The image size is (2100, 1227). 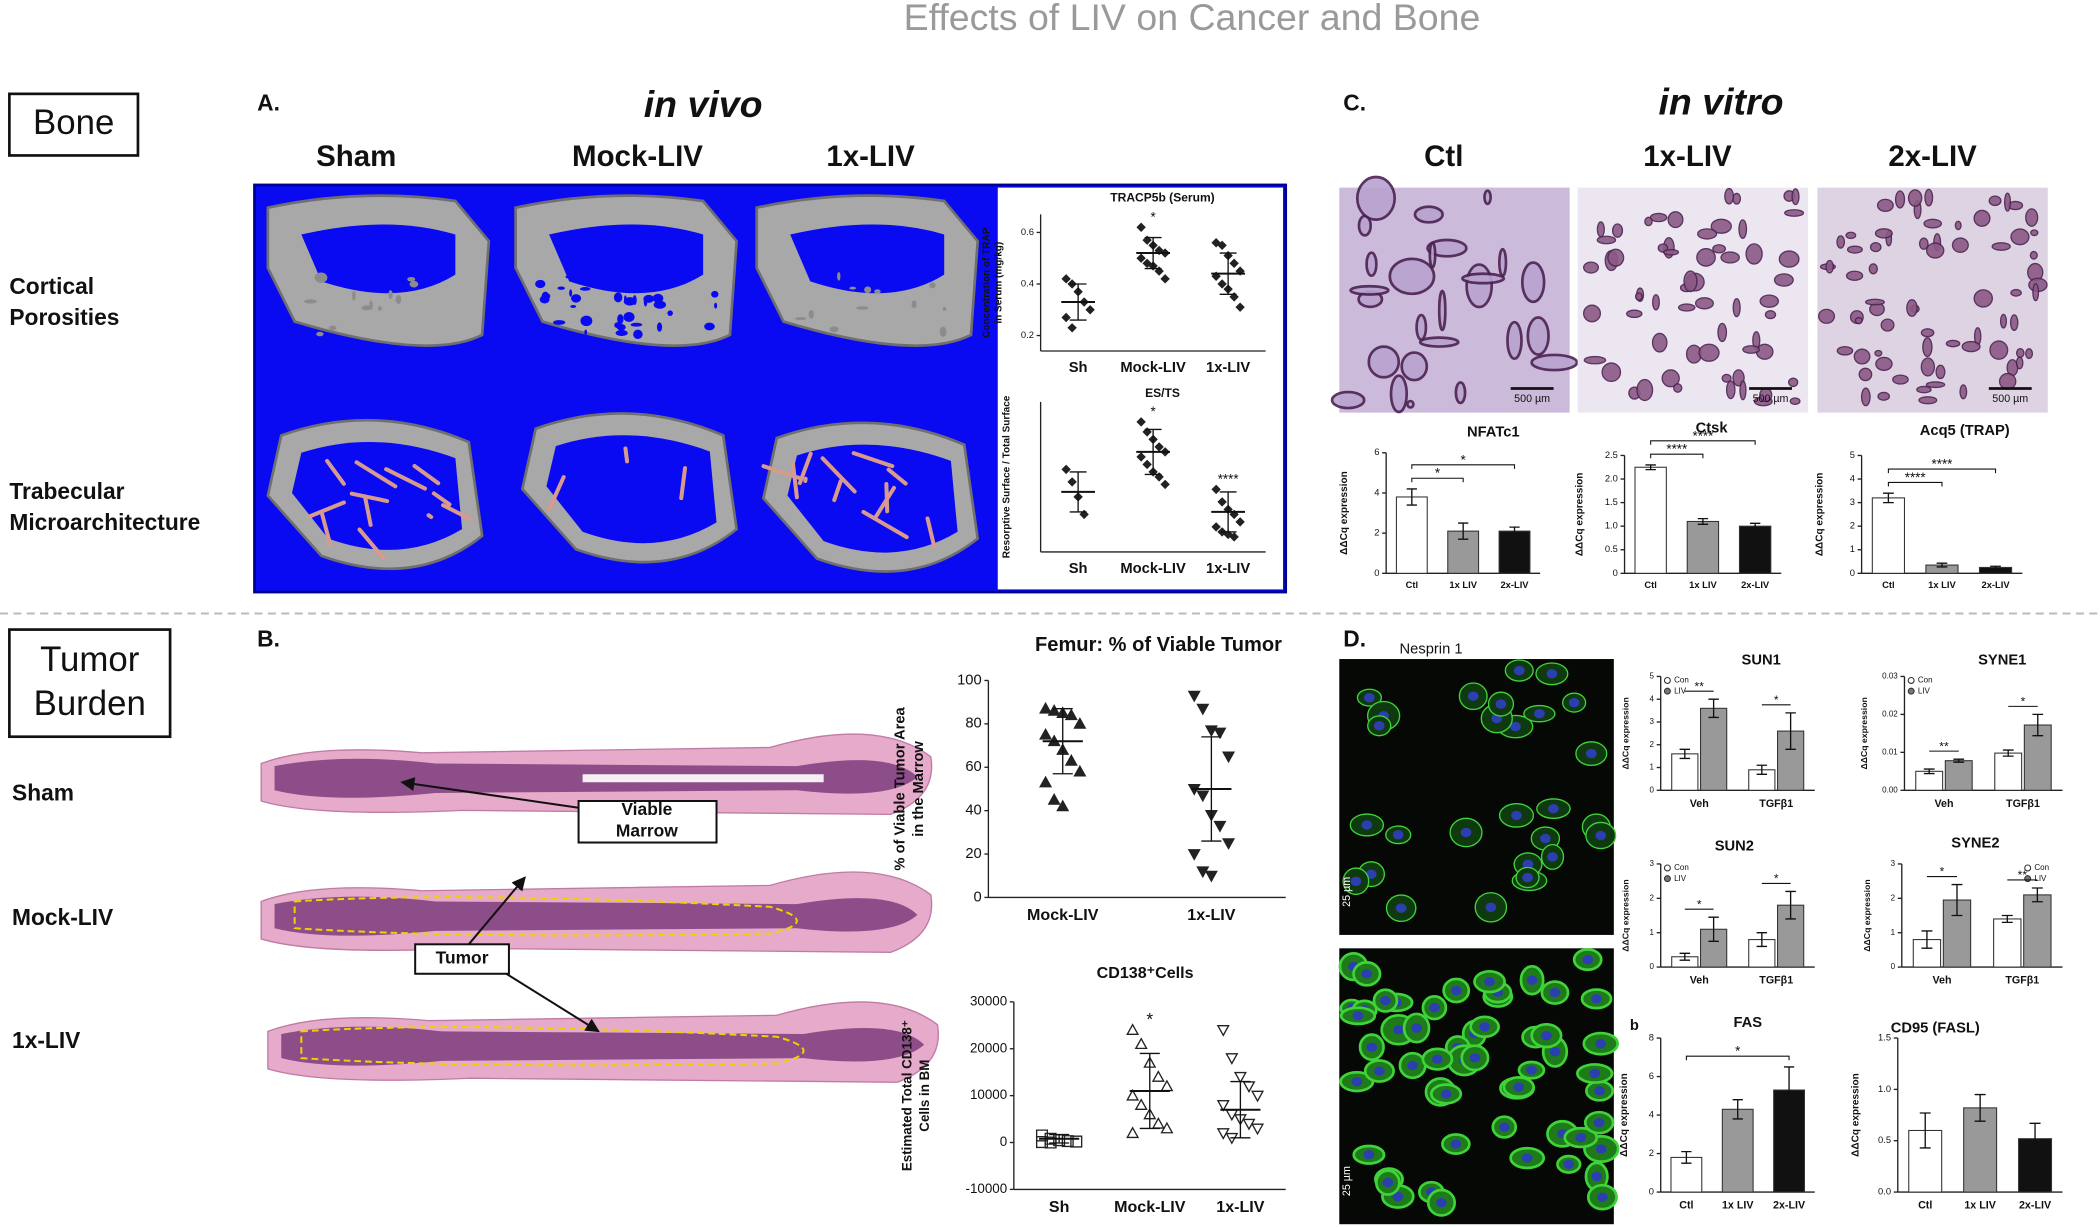 What do you see at coordinates (1007, 476) in the screenshot?
I see `y-axis-label: Resorptive Surface / Total Surface` at bounding box center [1007, 476].